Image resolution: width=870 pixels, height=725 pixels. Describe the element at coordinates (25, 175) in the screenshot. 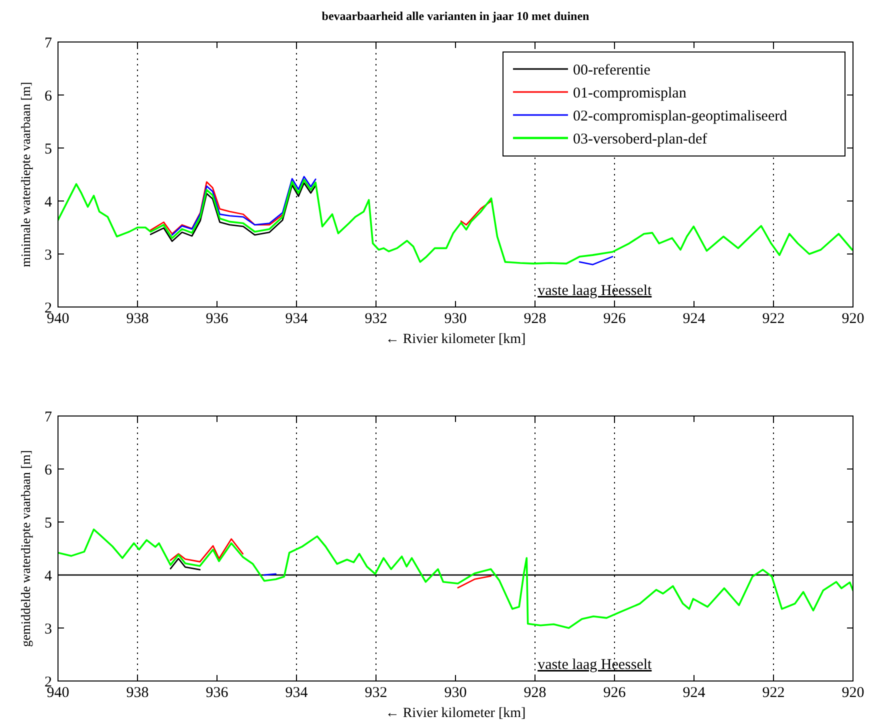

I see `y-axis-title: minimale waterdiepte vaarbaan [m]` at that location.